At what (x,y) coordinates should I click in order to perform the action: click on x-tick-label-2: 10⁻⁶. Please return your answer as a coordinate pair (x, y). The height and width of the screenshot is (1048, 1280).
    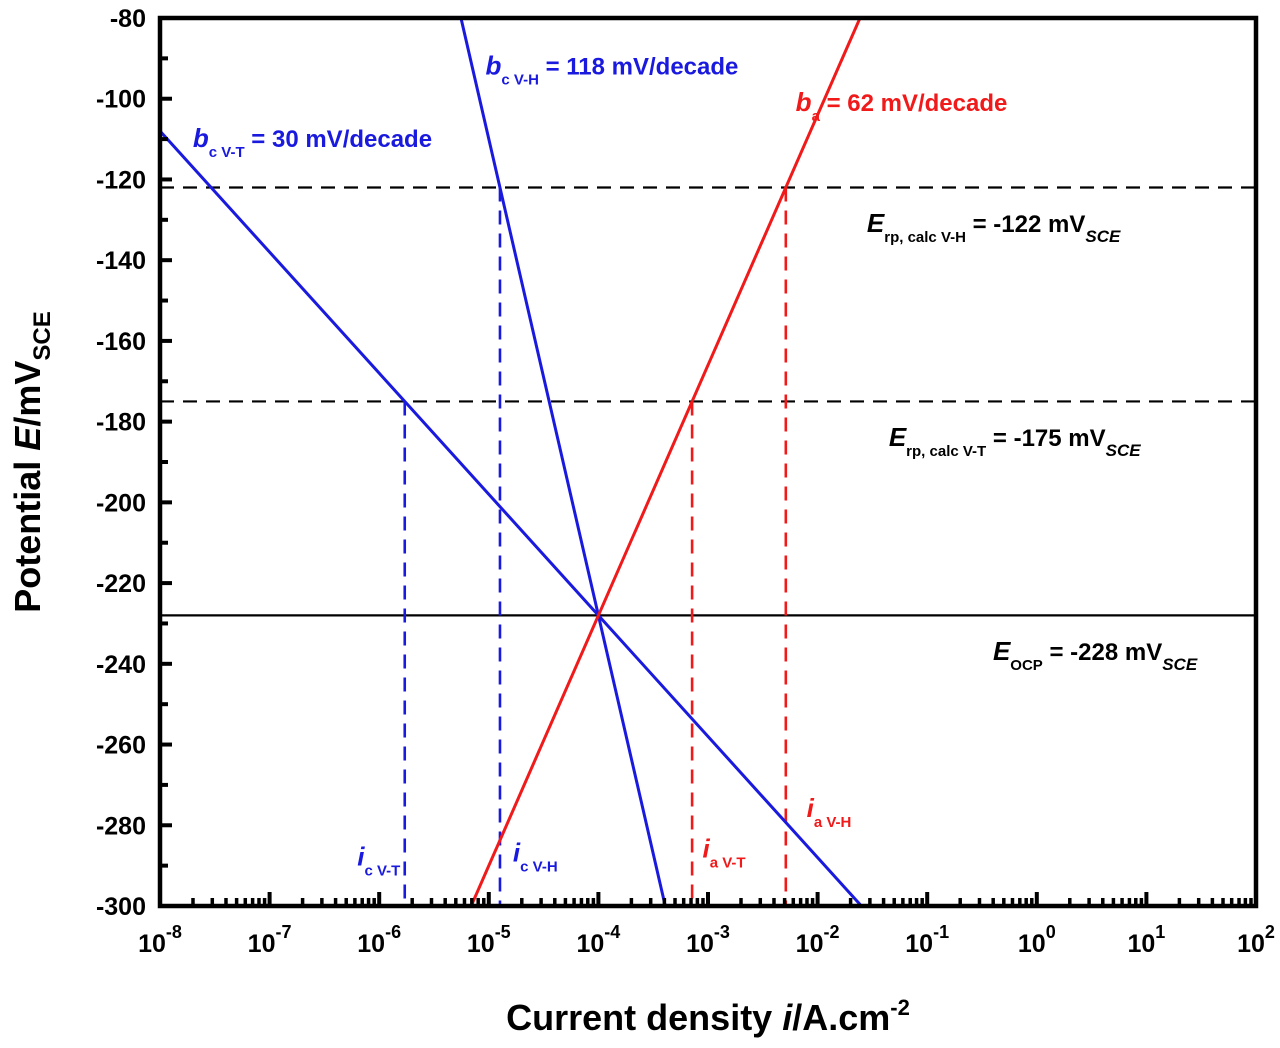
    Looking at the image, I should click on (379, 940).